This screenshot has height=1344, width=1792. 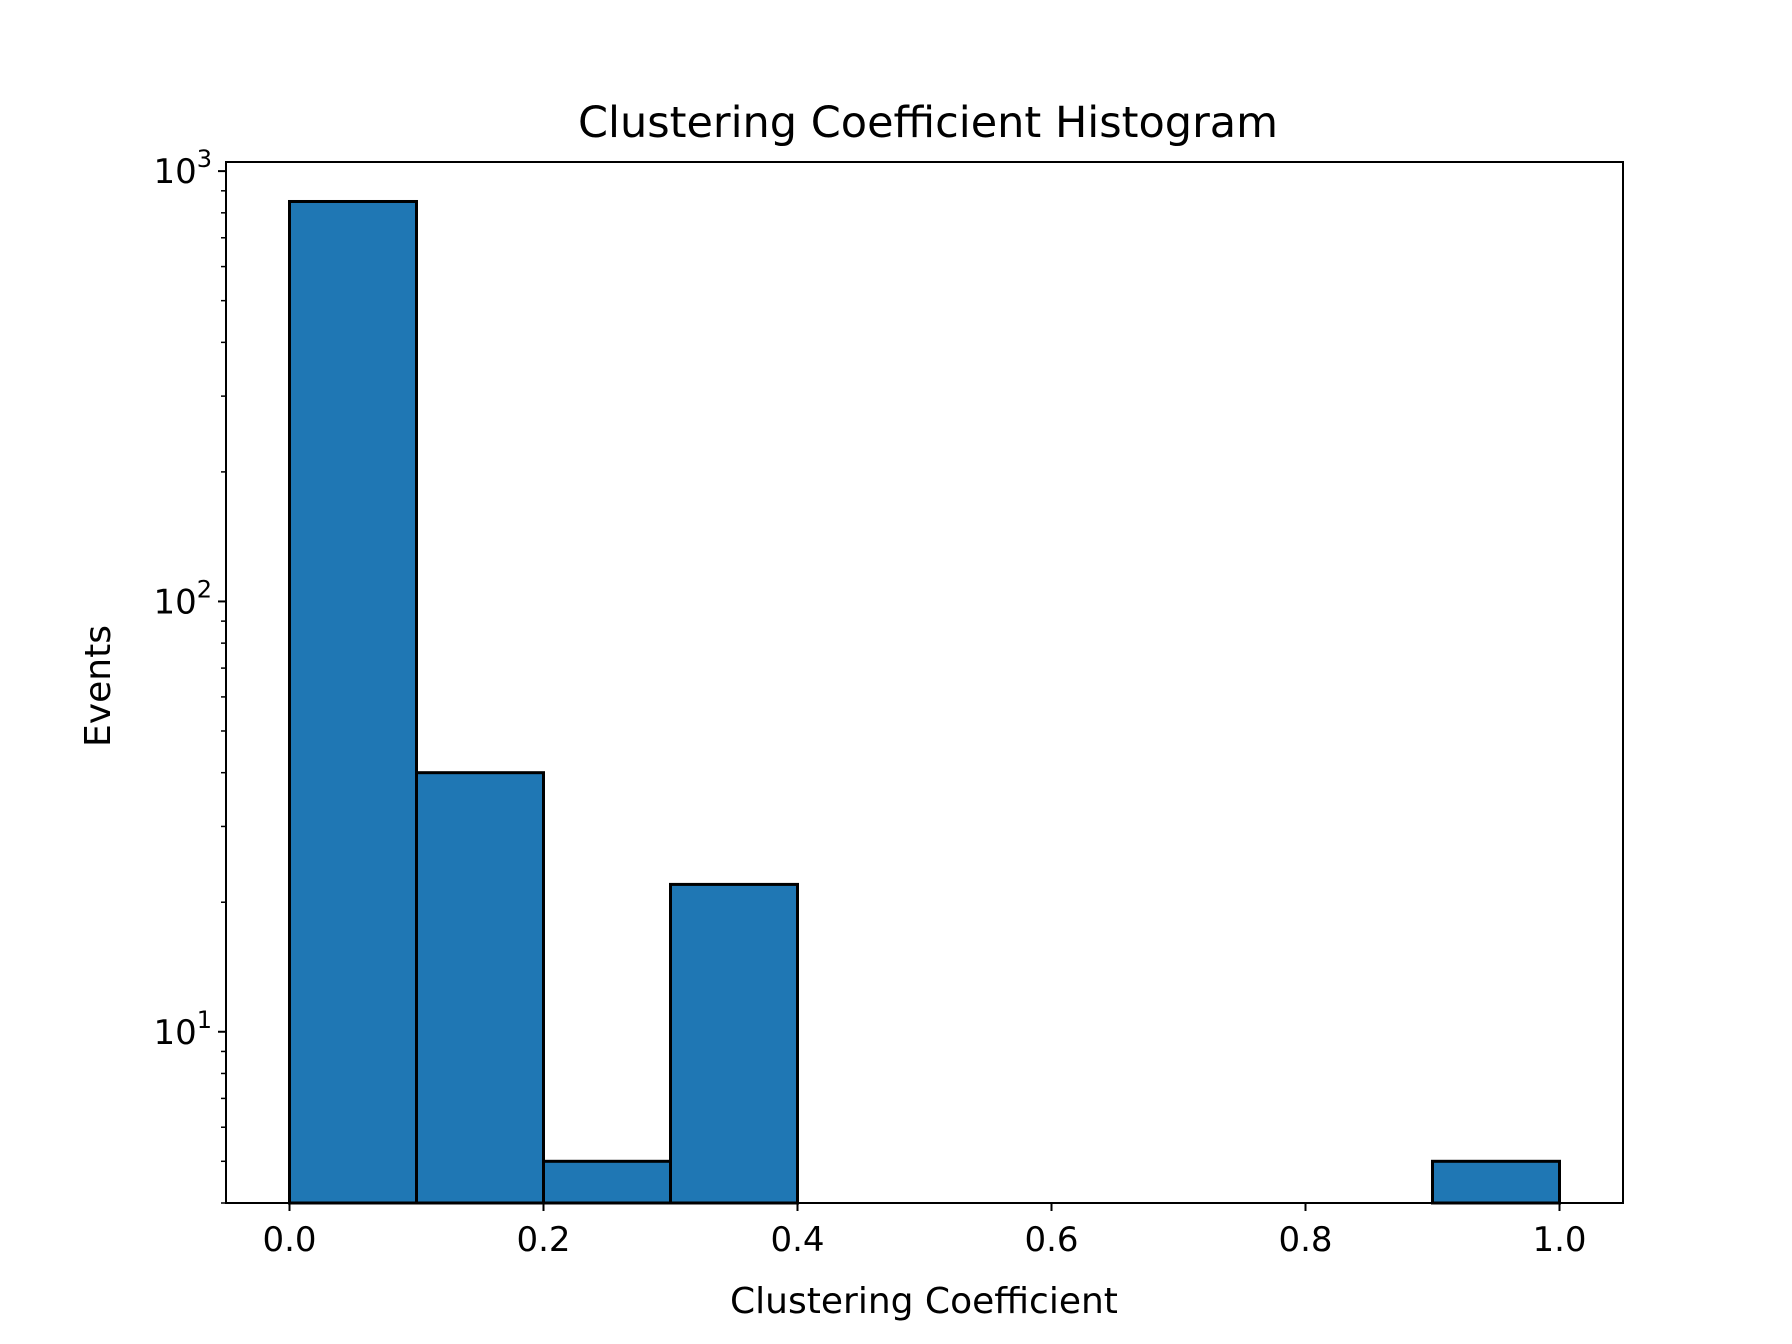 I want to click on x-axis-ticks: 0.0 0.2 0.4 0.6 0.8 1.0, so click(x=924, y=1231).